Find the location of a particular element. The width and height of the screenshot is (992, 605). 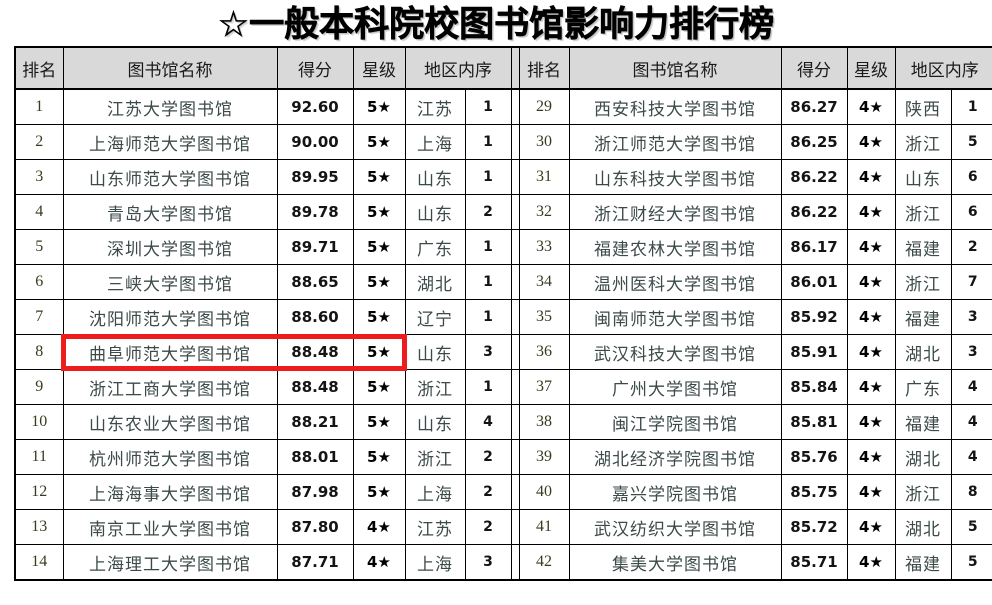

province-cell: 辽宁 is located at coordinates (435, 317).